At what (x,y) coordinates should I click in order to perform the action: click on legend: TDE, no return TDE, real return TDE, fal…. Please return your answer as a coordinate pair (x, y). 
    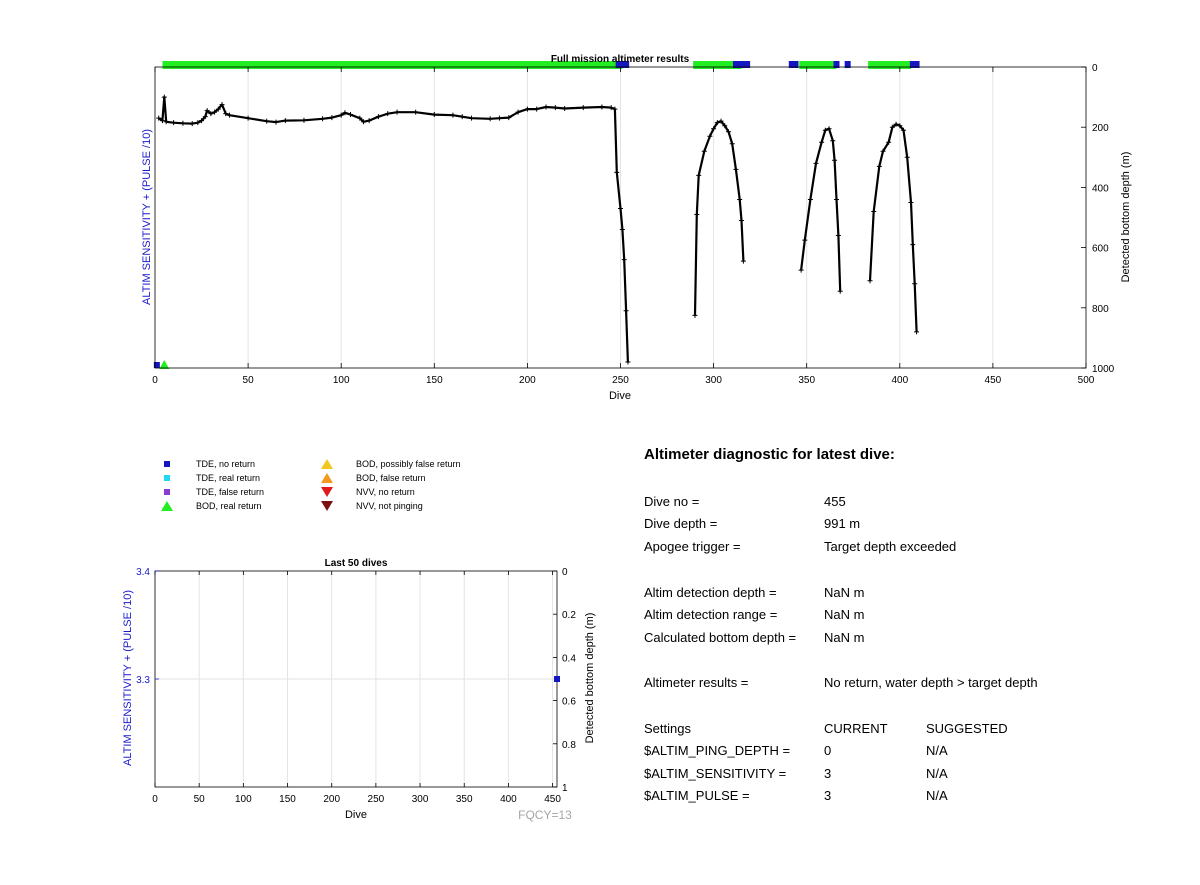
    Looking at the image, I should click on (330, 488).